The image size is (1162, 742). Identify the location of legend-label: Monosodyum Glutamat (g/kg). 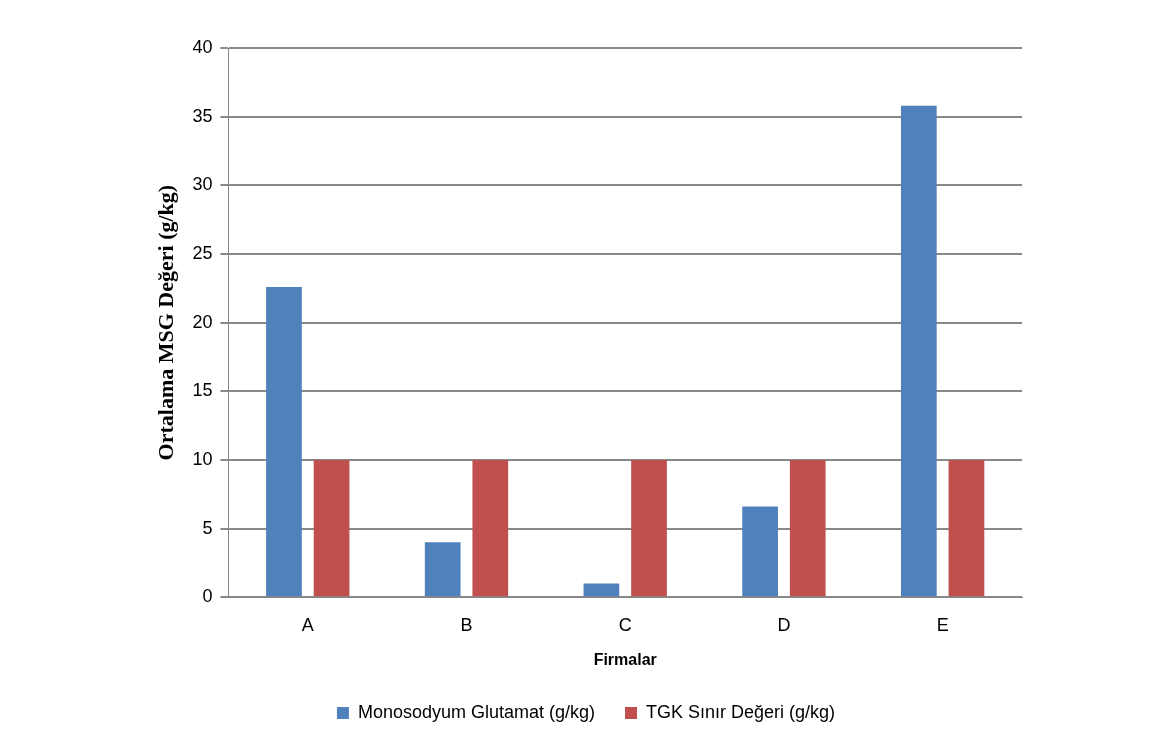
(476, 711).